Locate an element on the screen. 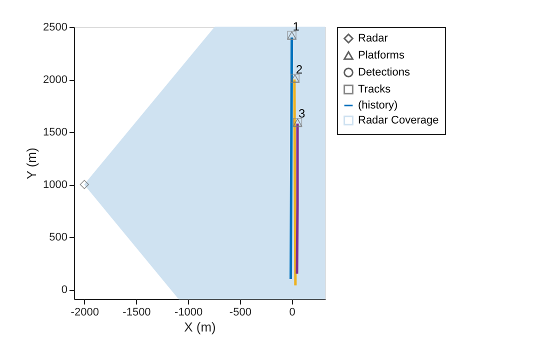  point is located at coordinates (84, 185).